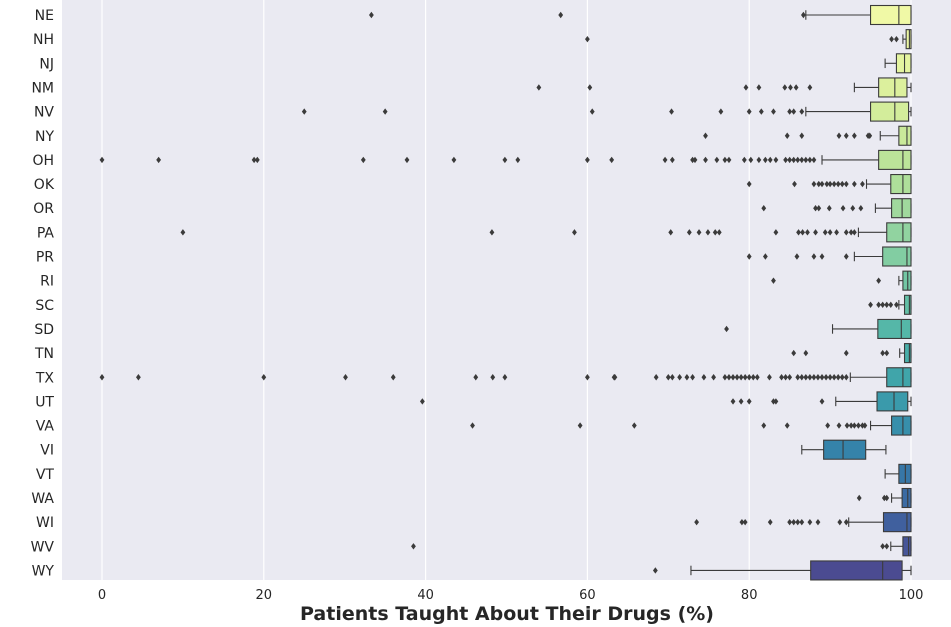  Describe the element at coordinates (803, 522) in the screenshot. I see `box-WI` at that location.